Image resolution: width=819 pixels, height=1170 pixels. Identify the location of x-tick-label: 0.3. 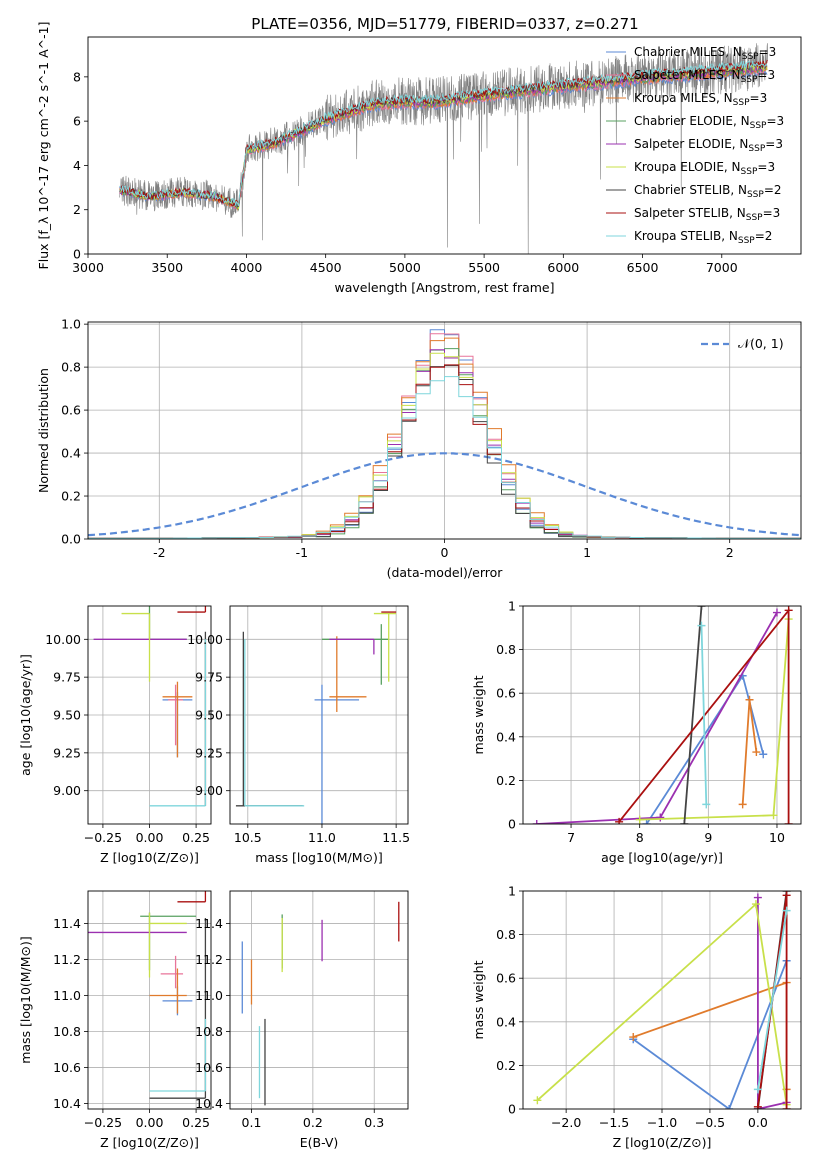
(374, 1122).